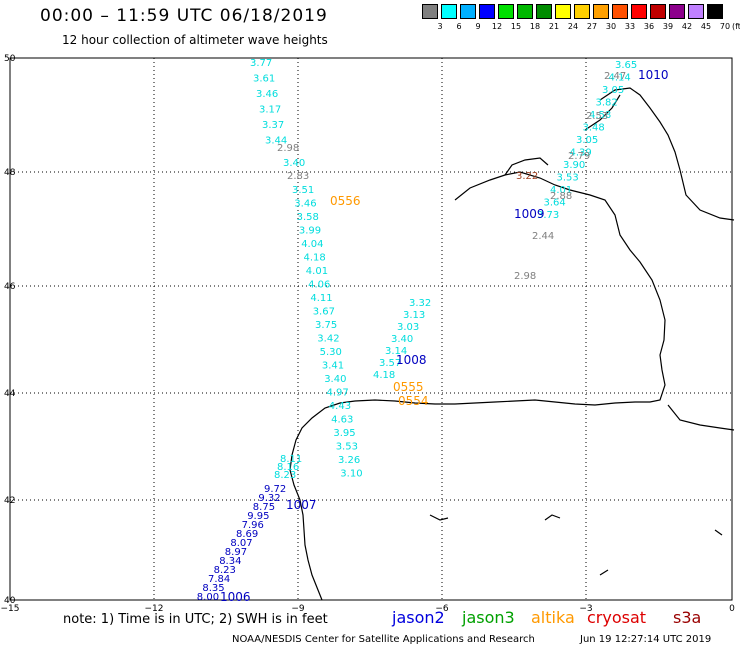 The width and height of the screenshot is (740, 650). What do you see at coordinates (597, 116) in the screenshot?
I see `wave-height-value: 2.53` at bounding box center [597, 116].